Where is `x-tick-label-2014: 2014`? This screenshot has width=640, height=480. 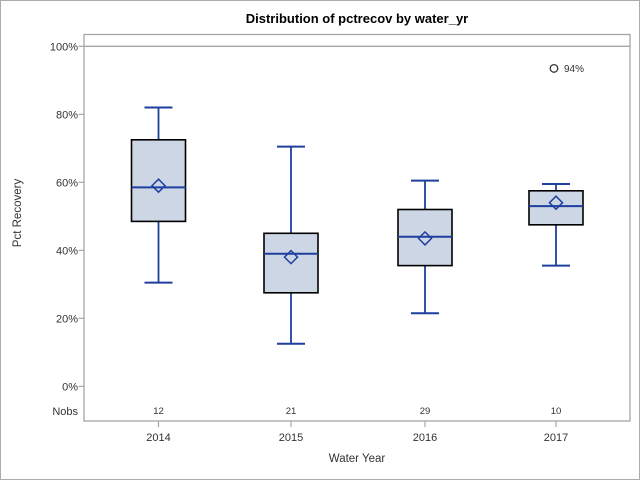
x-tick-label-2014: 2014 is located at coordinates (158, 438).